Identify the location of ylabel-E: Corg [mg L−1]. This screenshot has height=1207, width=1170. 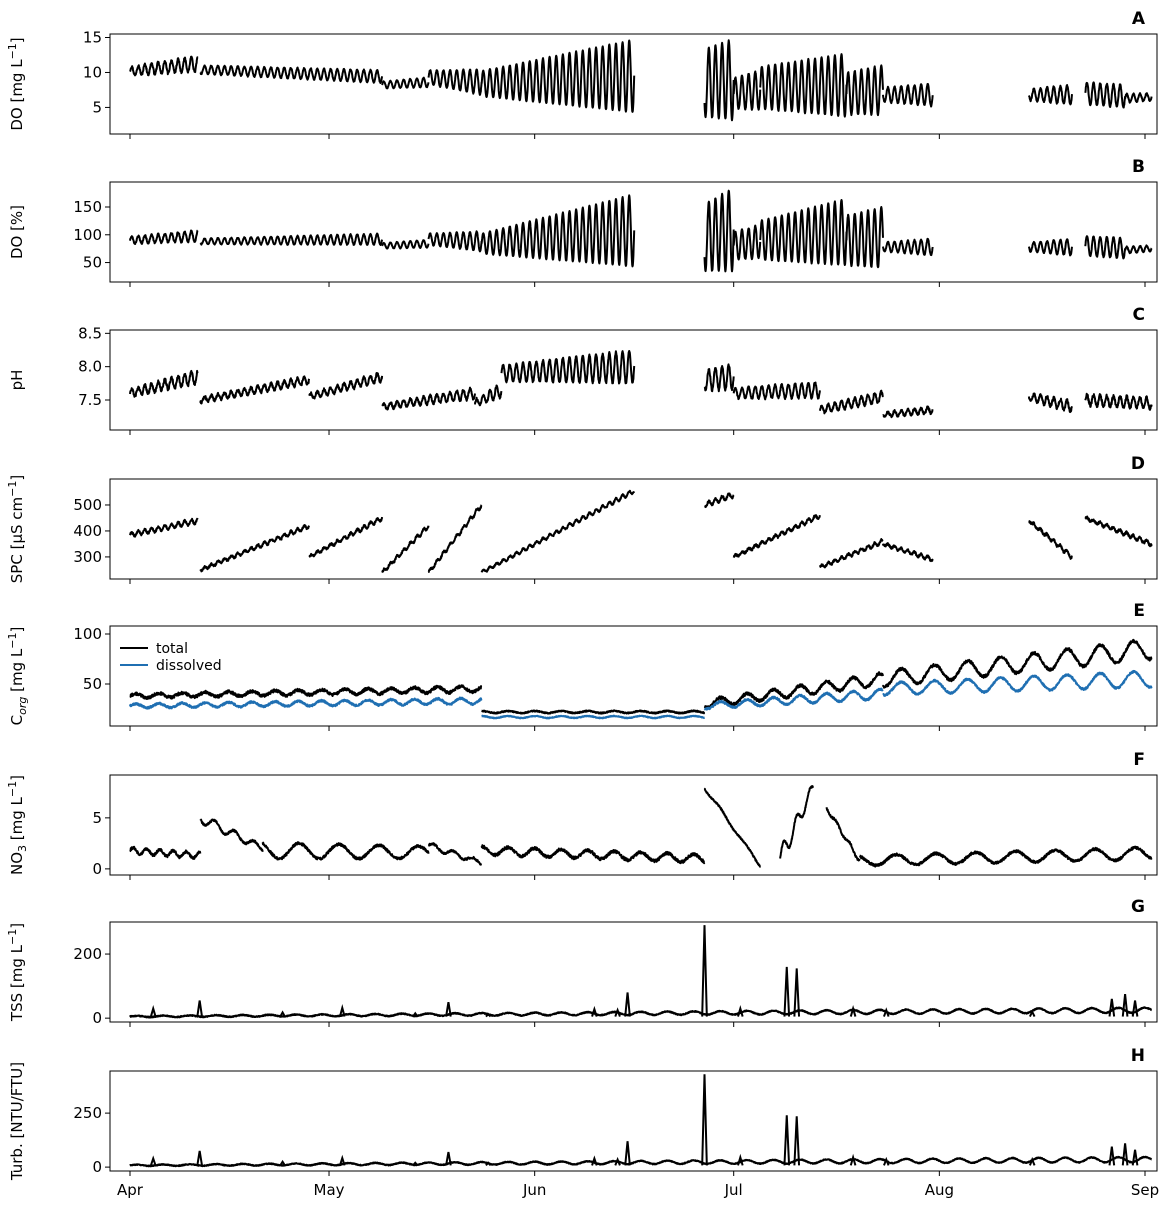
(17, 676).